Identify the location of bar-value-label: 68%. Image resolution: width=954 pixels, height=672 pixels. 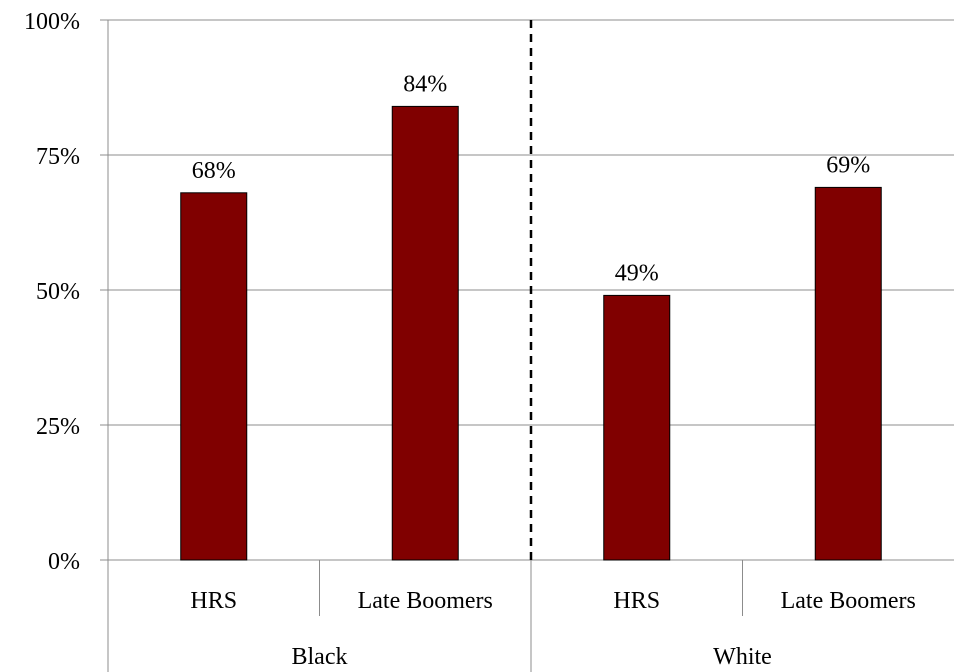
(214, 171).